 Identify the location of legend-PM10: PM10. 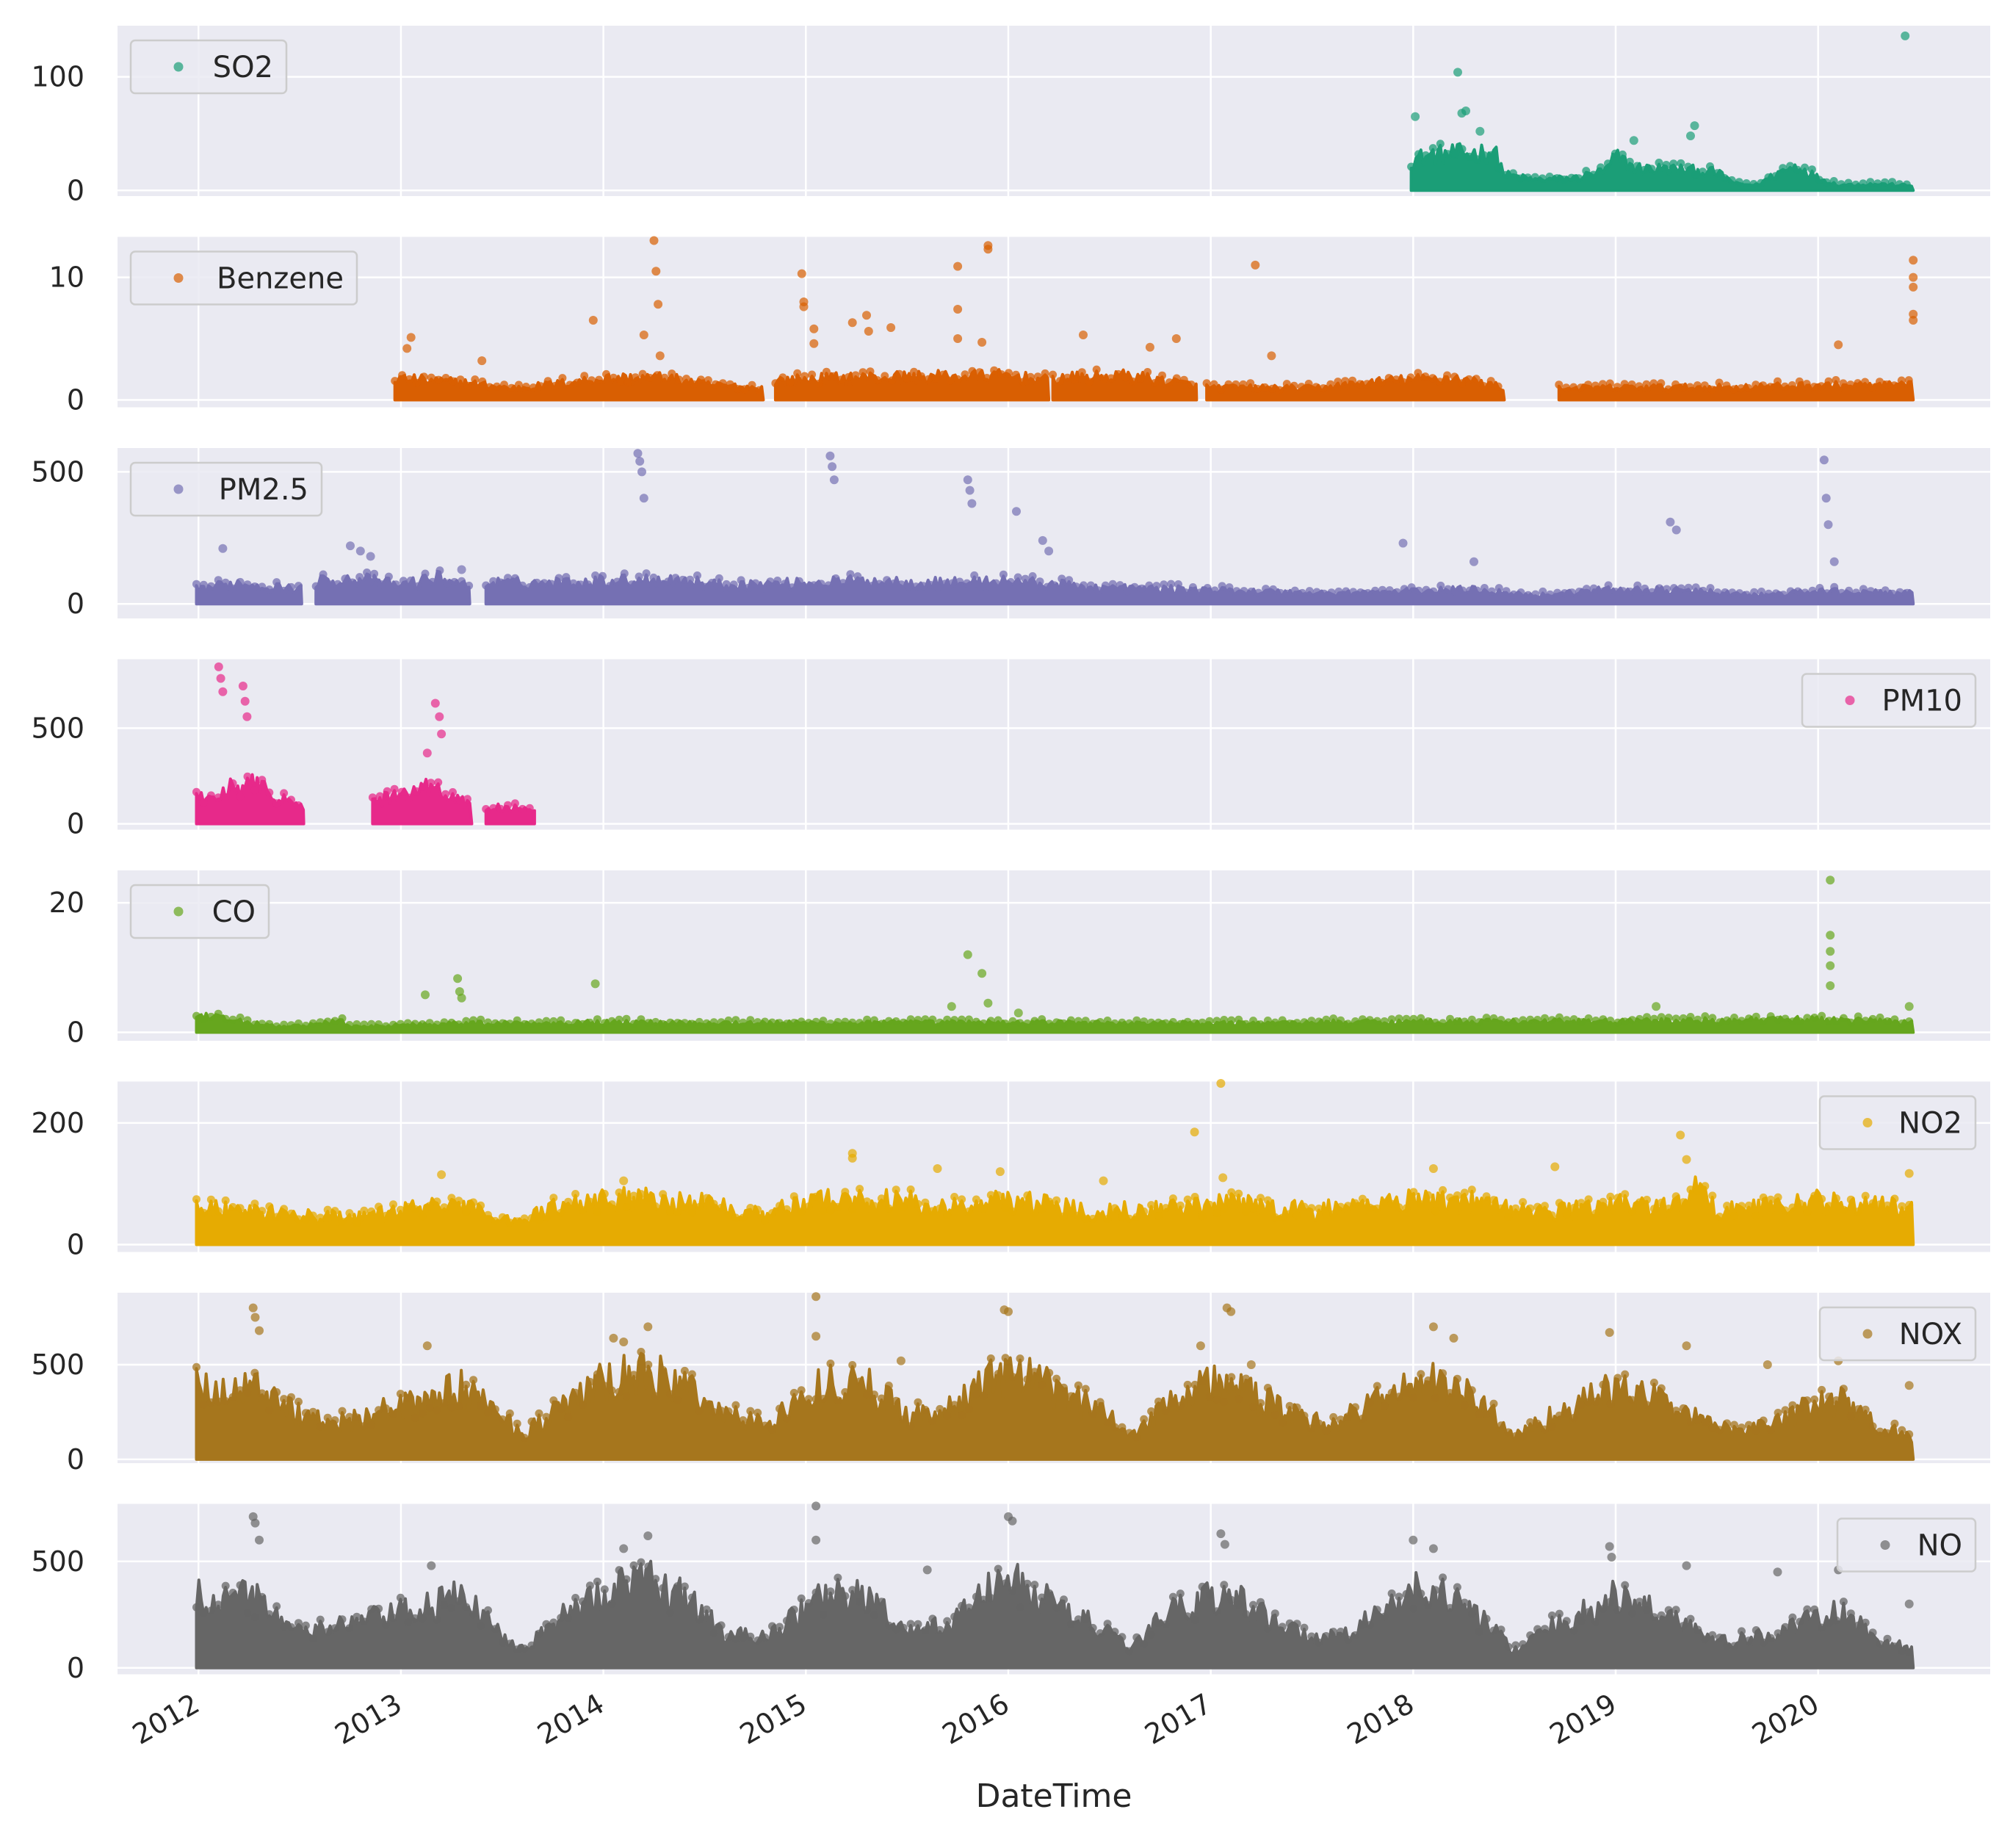
(1889, 700).